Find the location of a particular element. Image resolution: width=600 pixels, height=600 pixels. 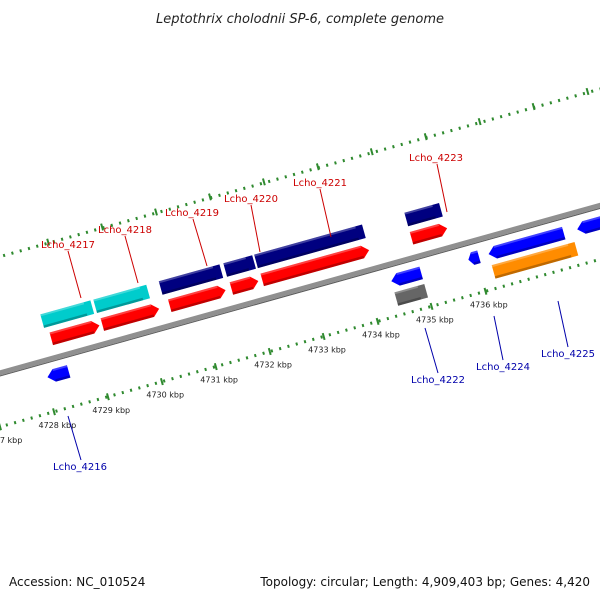

gene-label: Lcho_4222 is located at coordinates (438, 380).